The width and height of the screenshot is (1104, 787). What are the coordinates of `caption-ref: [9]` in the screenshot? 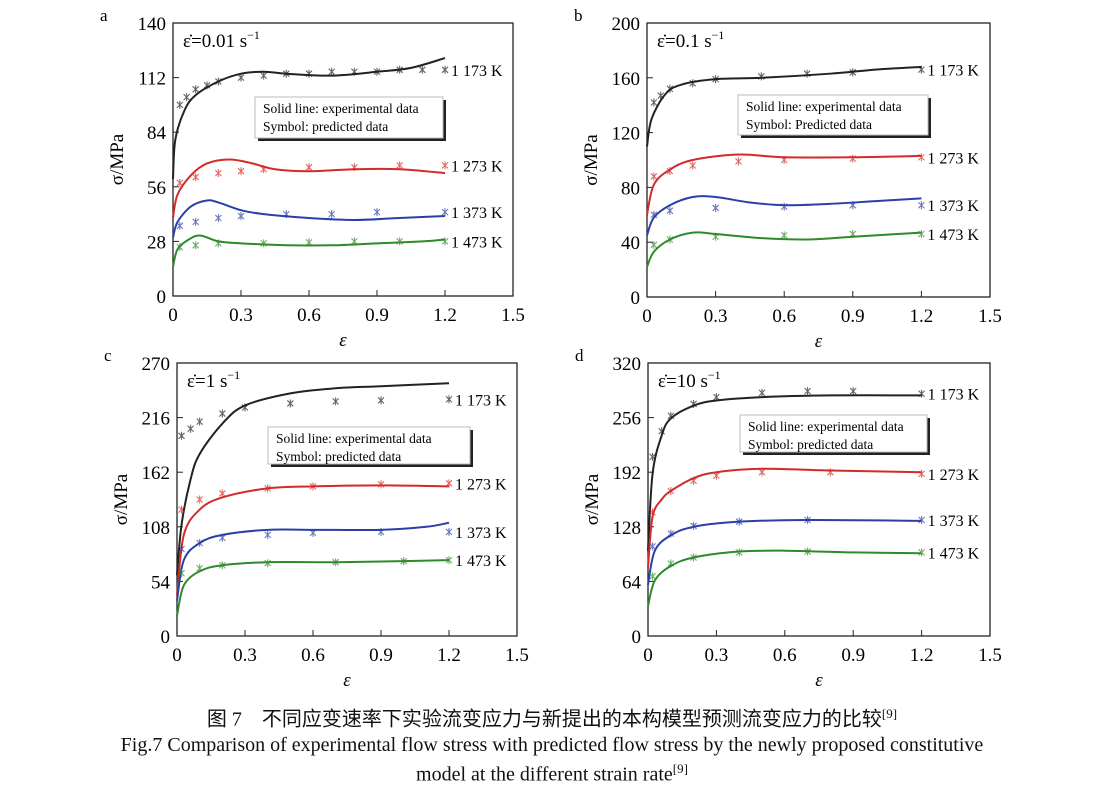 It's located at (889, 713).